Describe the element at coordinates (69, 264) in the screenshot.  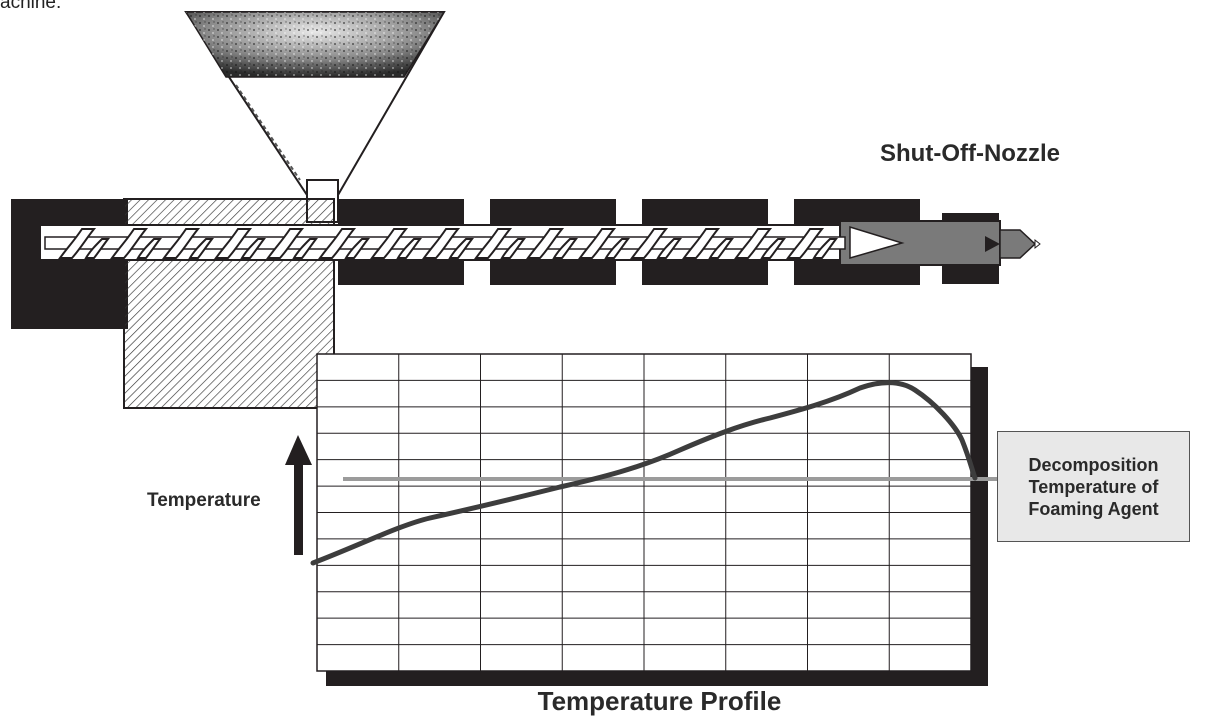
I see `feed-block` at that location.